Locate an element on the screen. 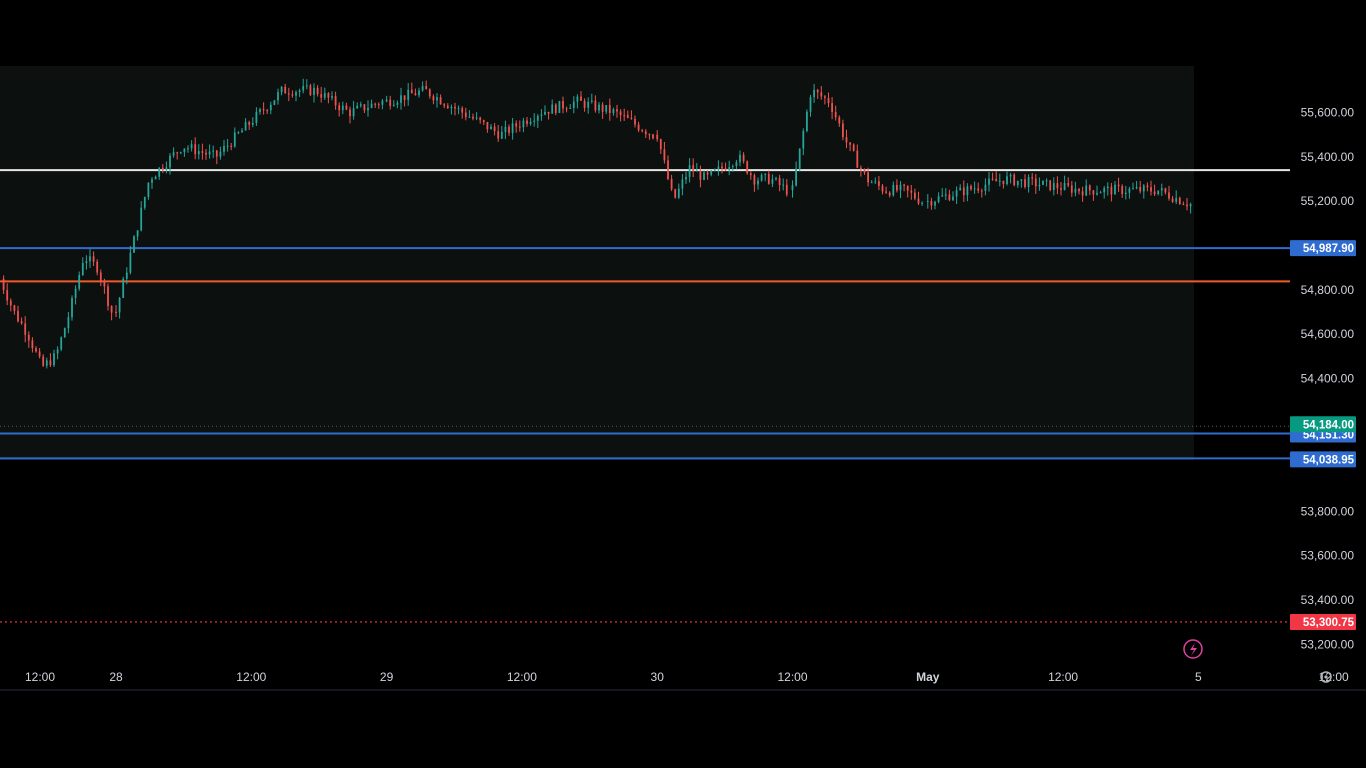 Image resolution: width=1366 pixels, height=768 pixels. settings-gear-icon is located at coordinates (1326, 677).